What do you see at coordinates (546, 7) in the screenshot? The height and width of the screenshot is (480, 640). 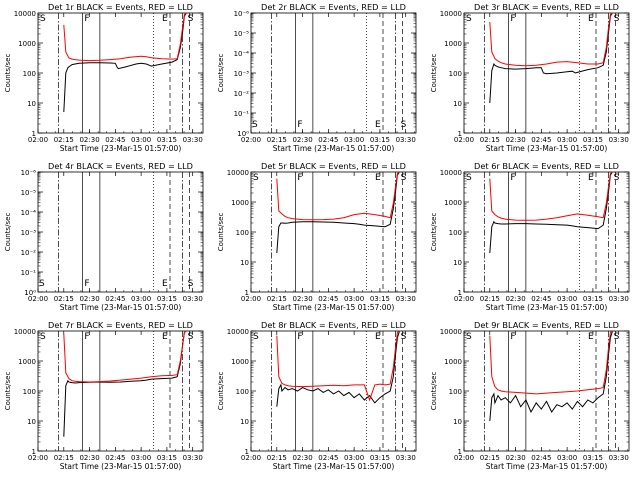 I see `chart-title: Det 3r BLACK = Events, RED = LLD` at bounding box center [546, 7].